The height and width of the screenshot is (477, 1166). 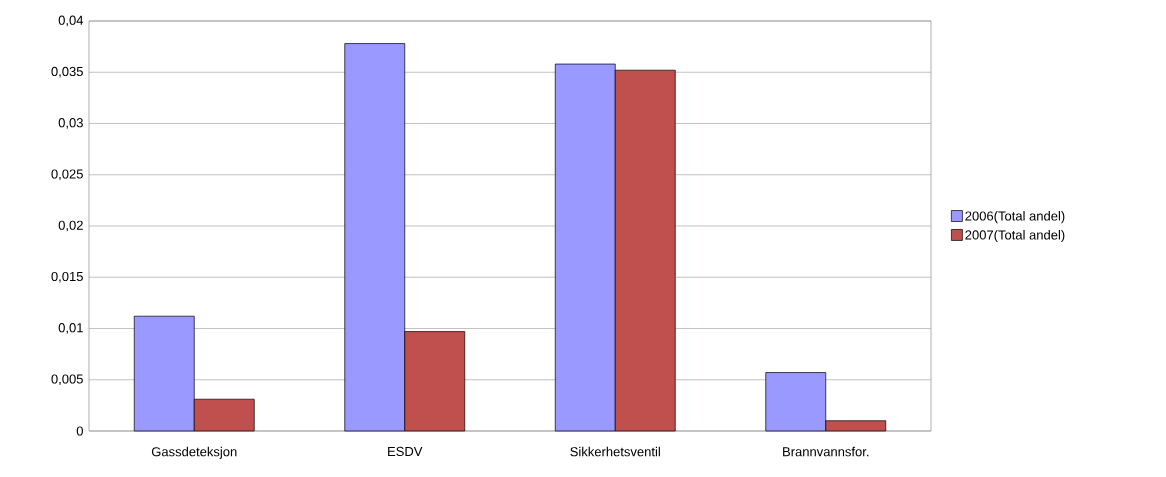 I want to click on y-tick-label: 0,01, so click(x=70, y=328).